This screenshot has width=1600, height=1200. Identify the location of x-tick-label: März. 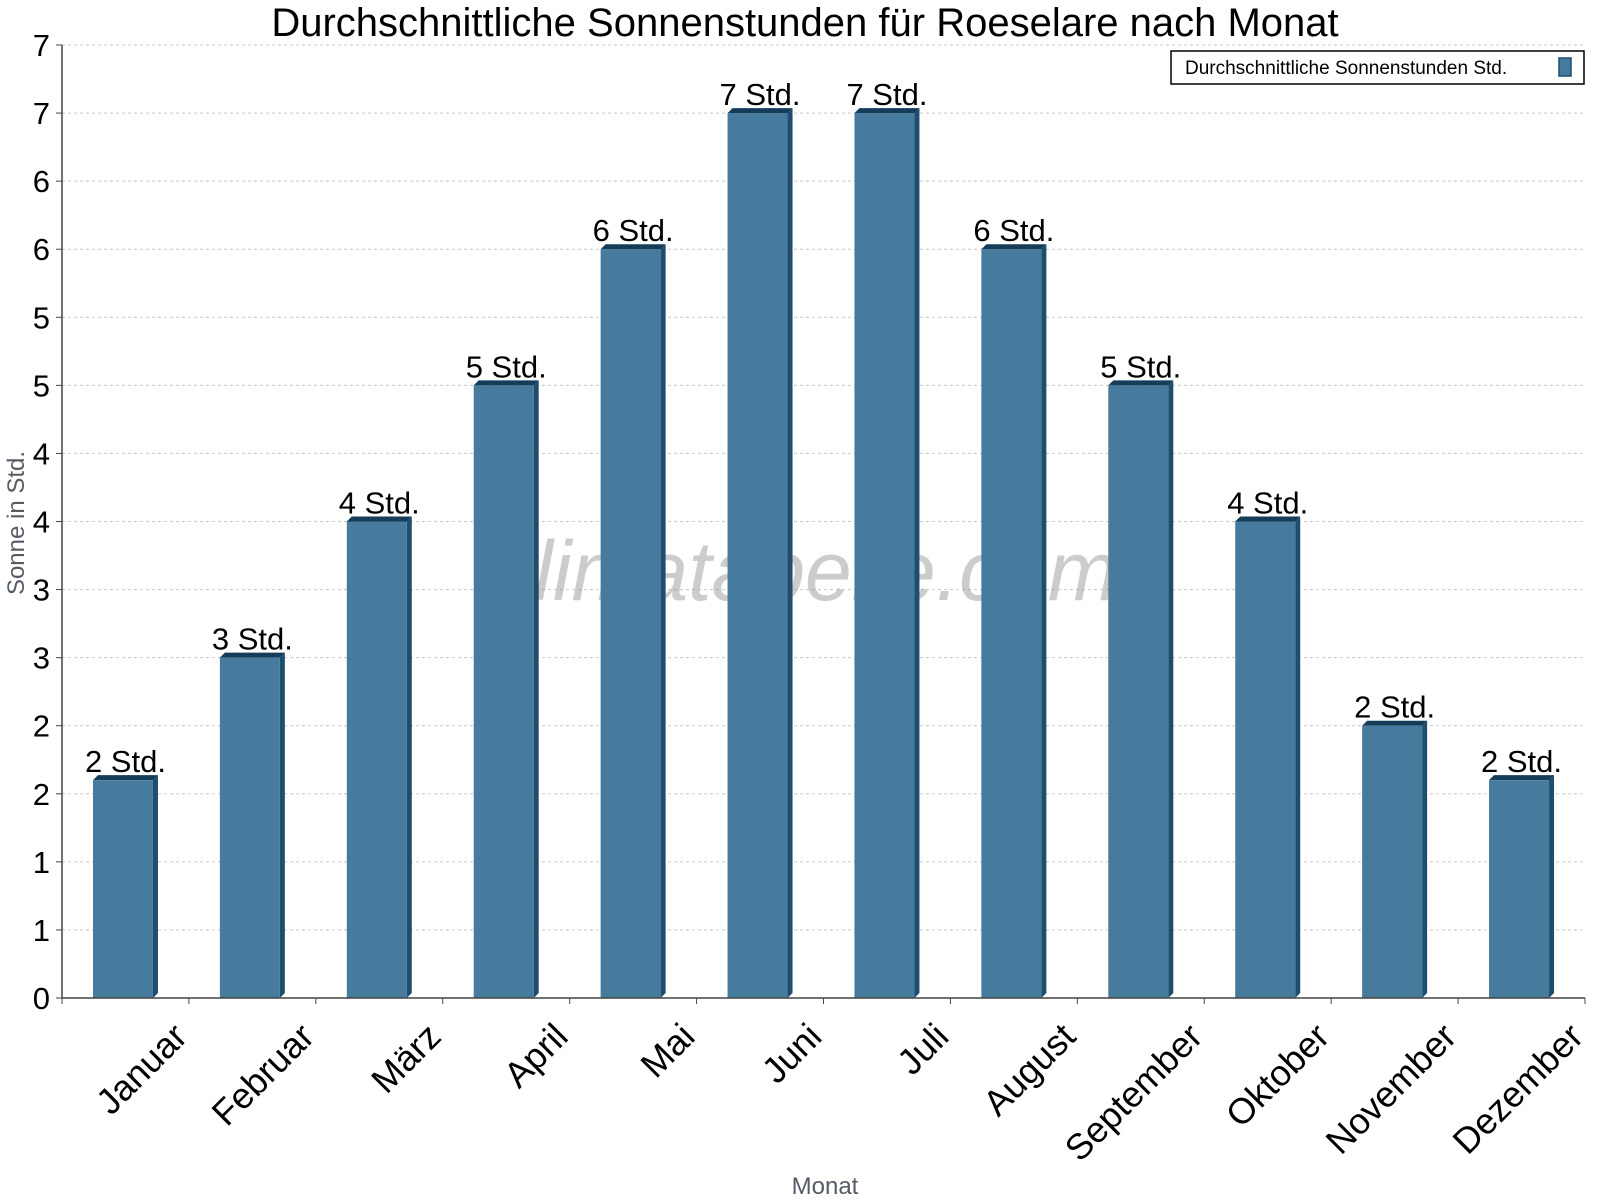
(406, 1058).